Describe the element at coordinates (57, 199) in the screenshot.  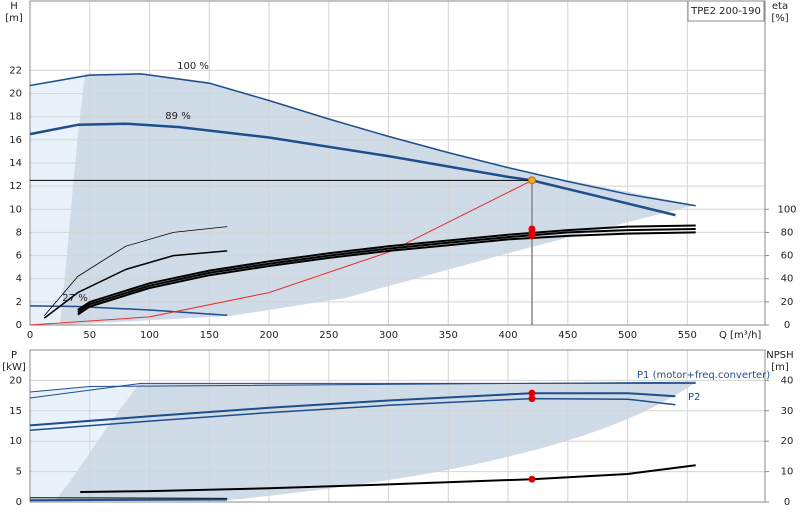
I see `range-shade-light` at that location.